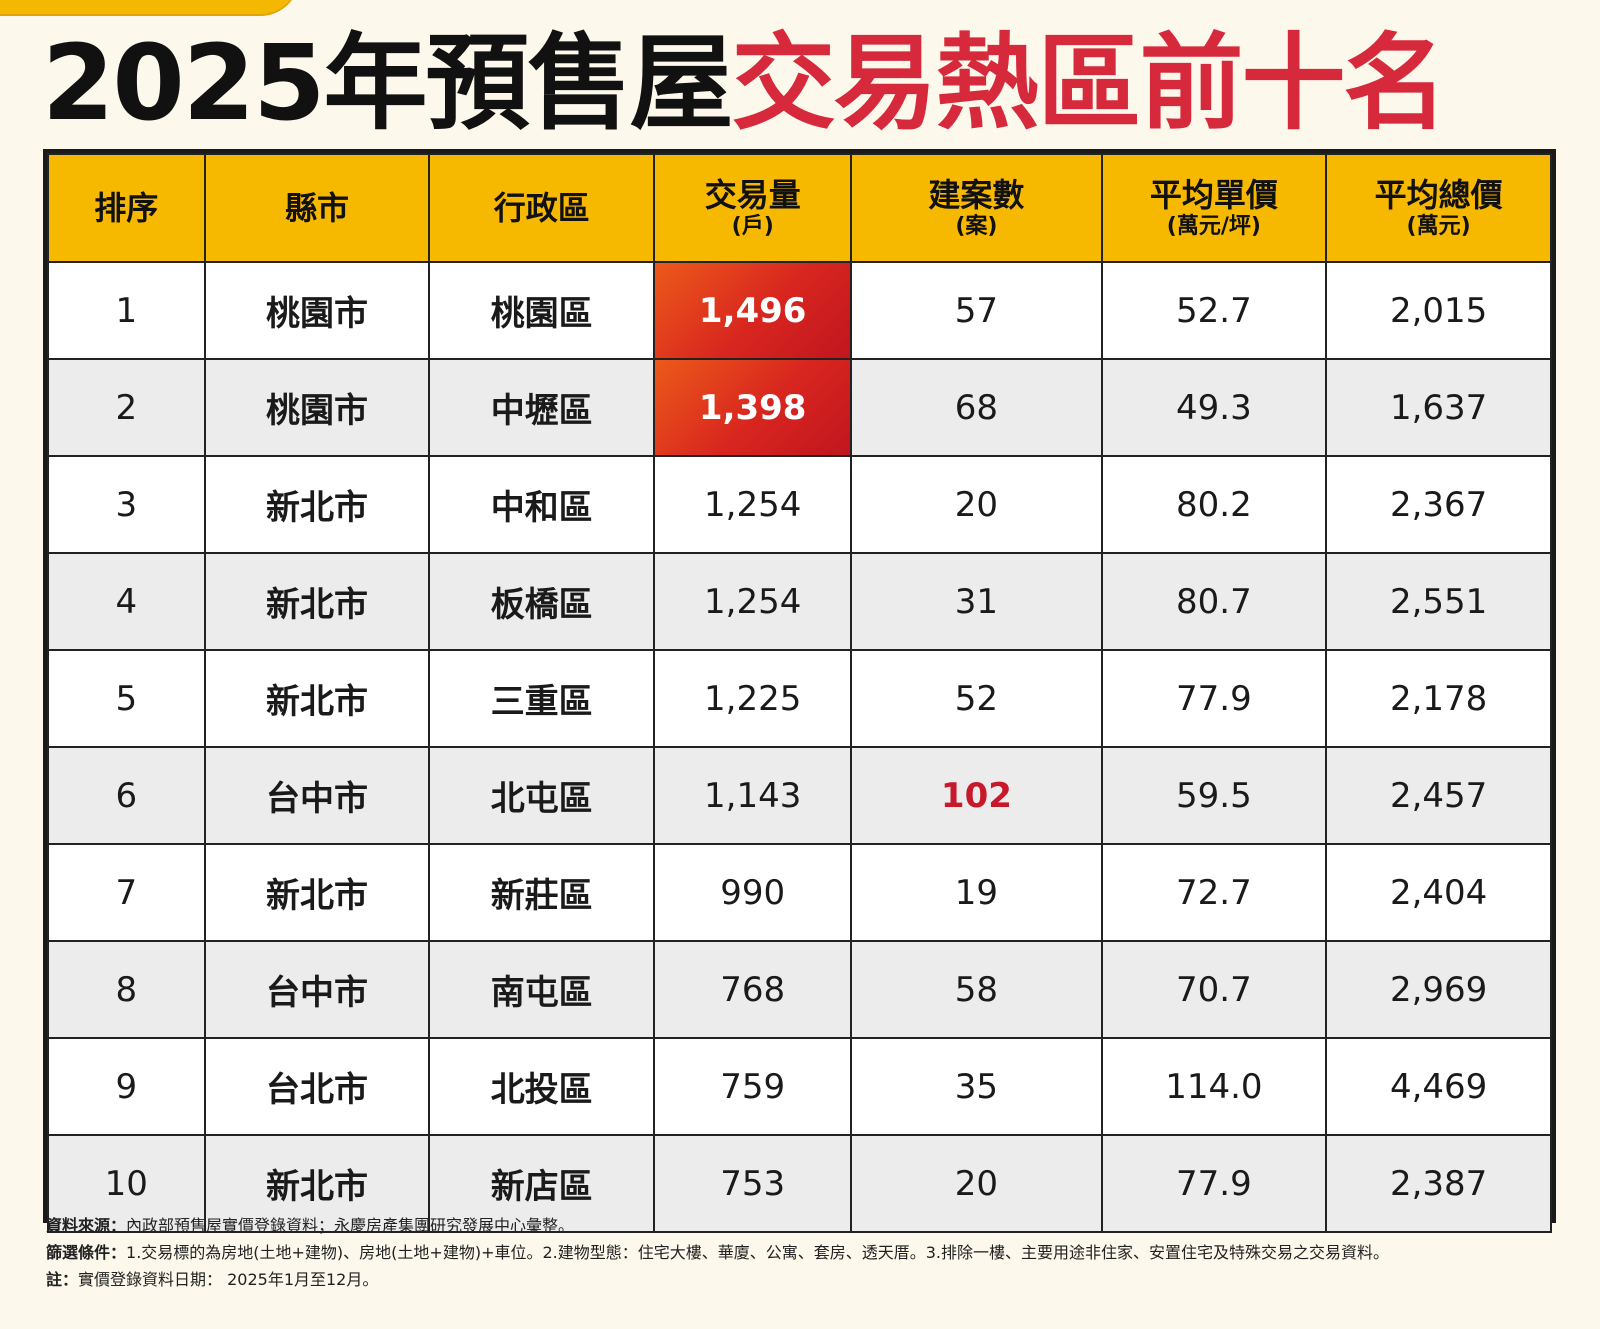  What do you see at coordinates (542, 208) in the screenshot?
I see `header-district: 行政區` at bounding box center [542, 208].